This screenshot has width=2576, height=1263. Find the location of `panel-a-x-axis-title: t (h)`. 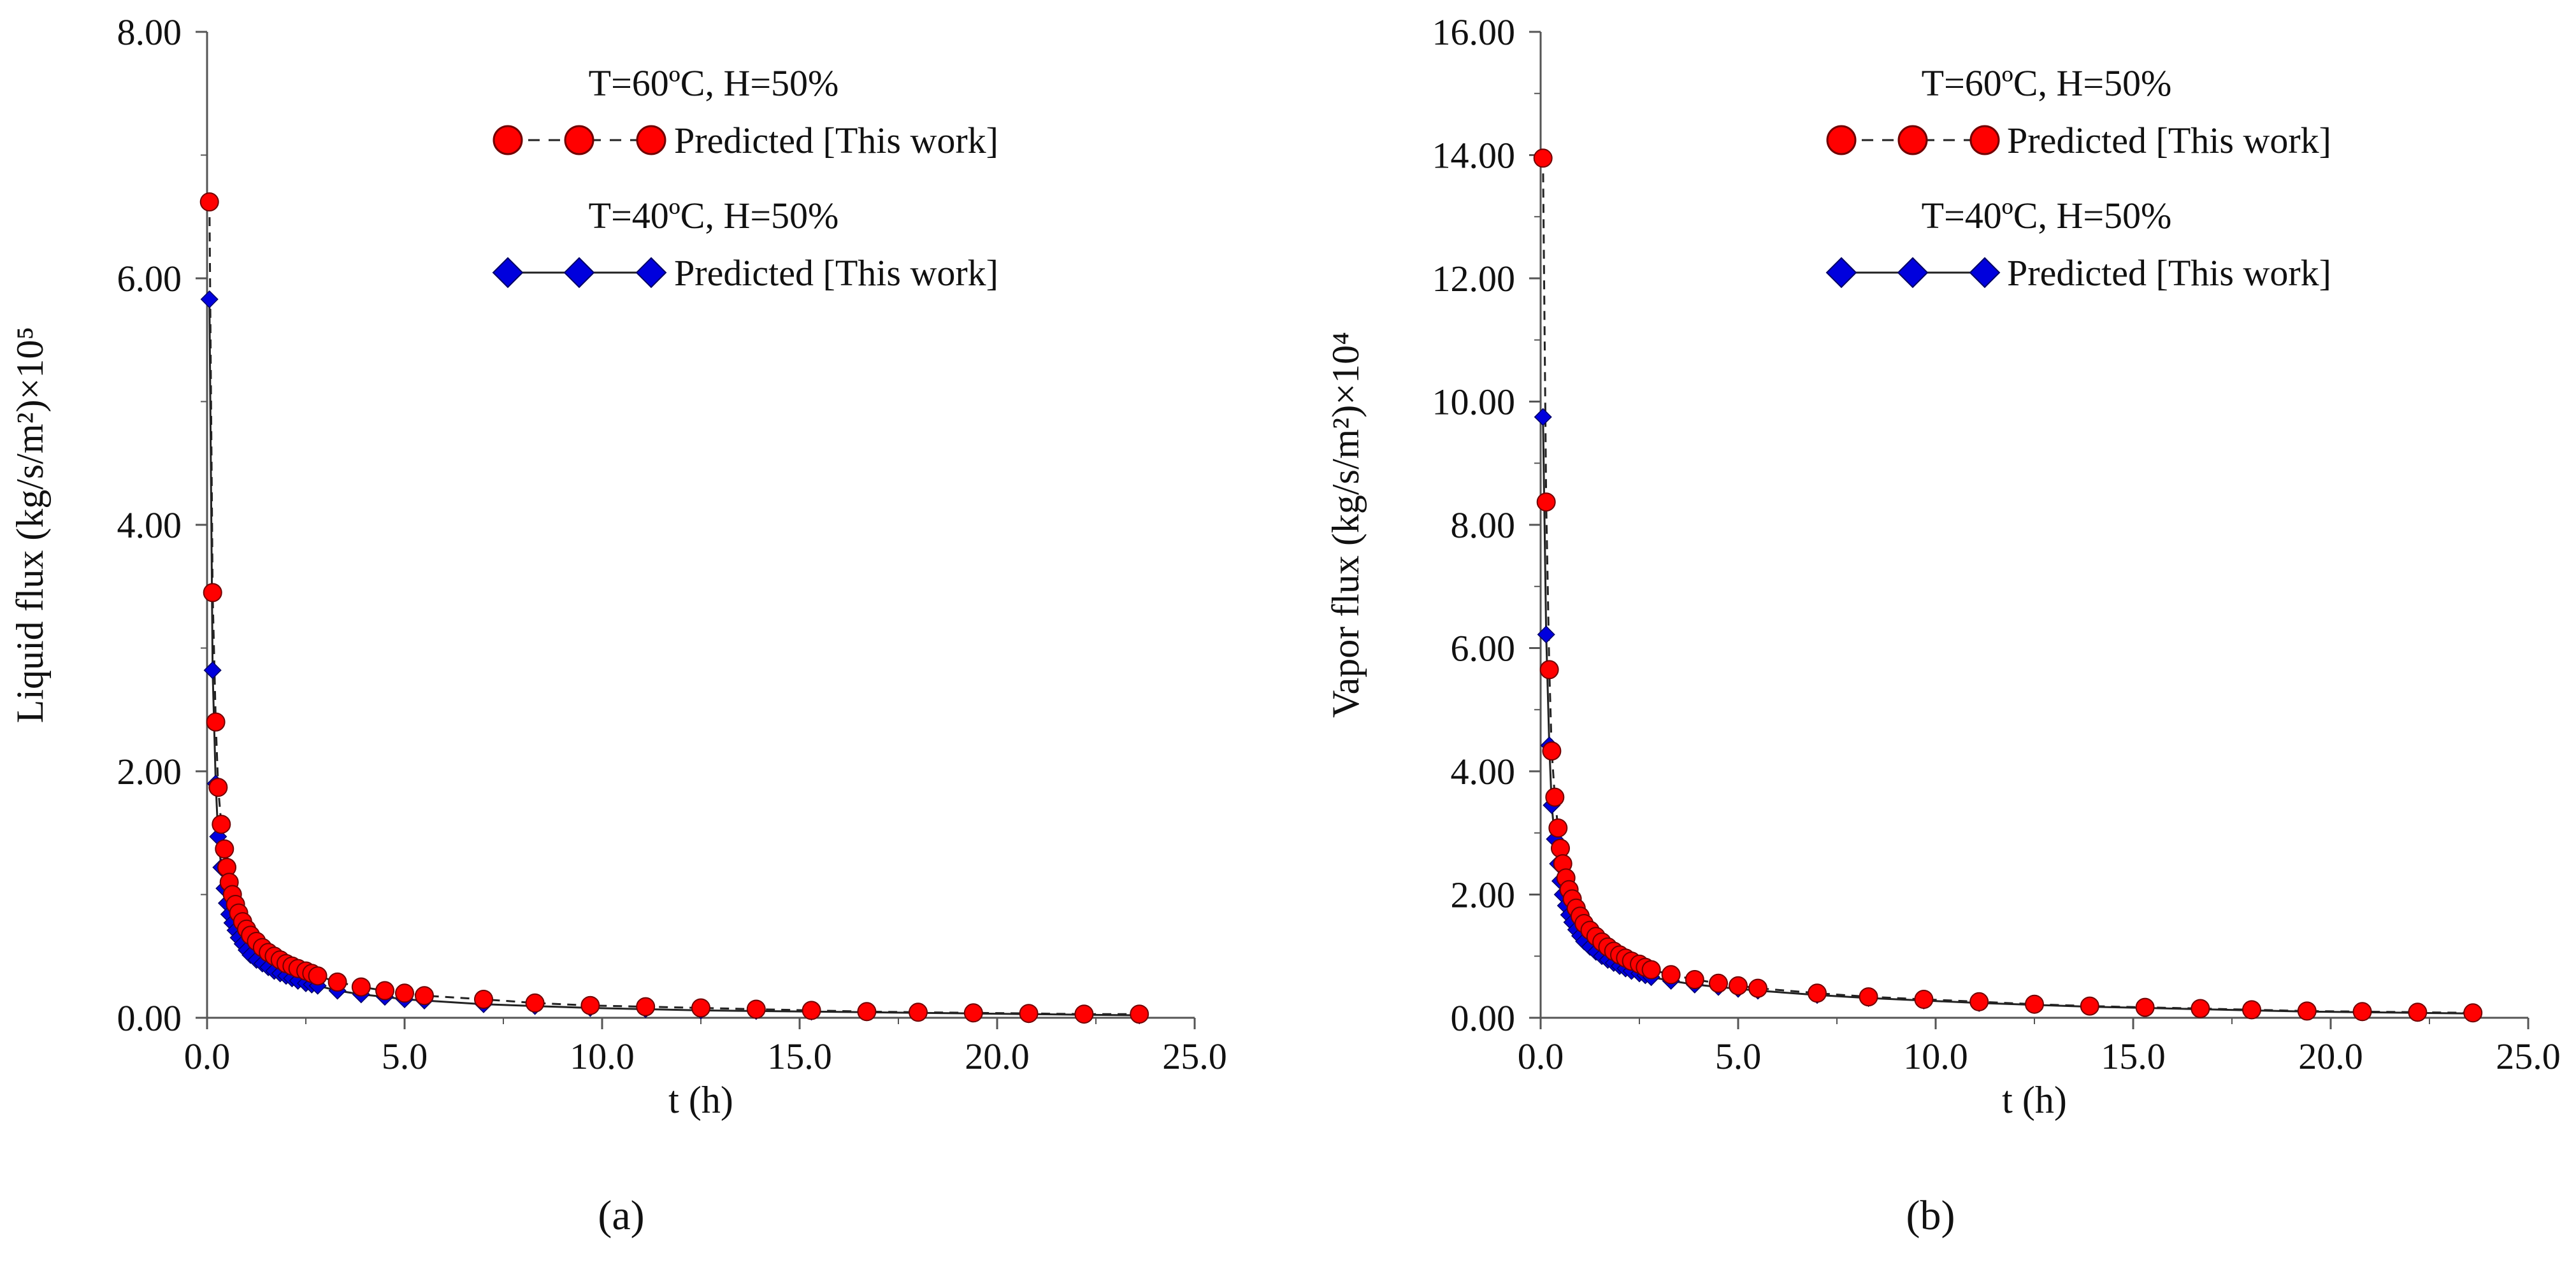

panel-a-x-axis-title: t (h) is located at coordinates (700, 1100).